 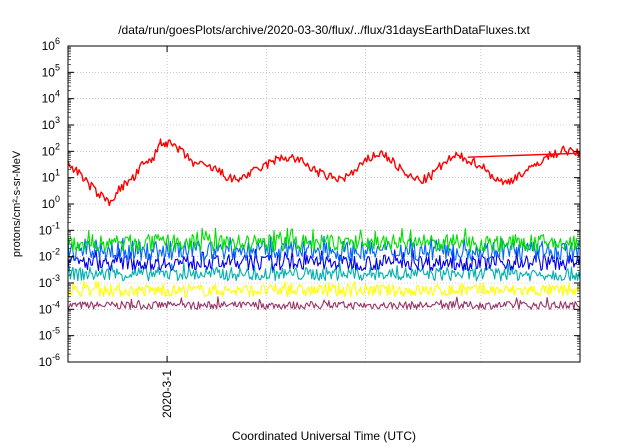 What do you see at coordinates (56, 331) in the screenshot?
I see `y-tick-label-exponent: -5` at bounding box center [56, 331].